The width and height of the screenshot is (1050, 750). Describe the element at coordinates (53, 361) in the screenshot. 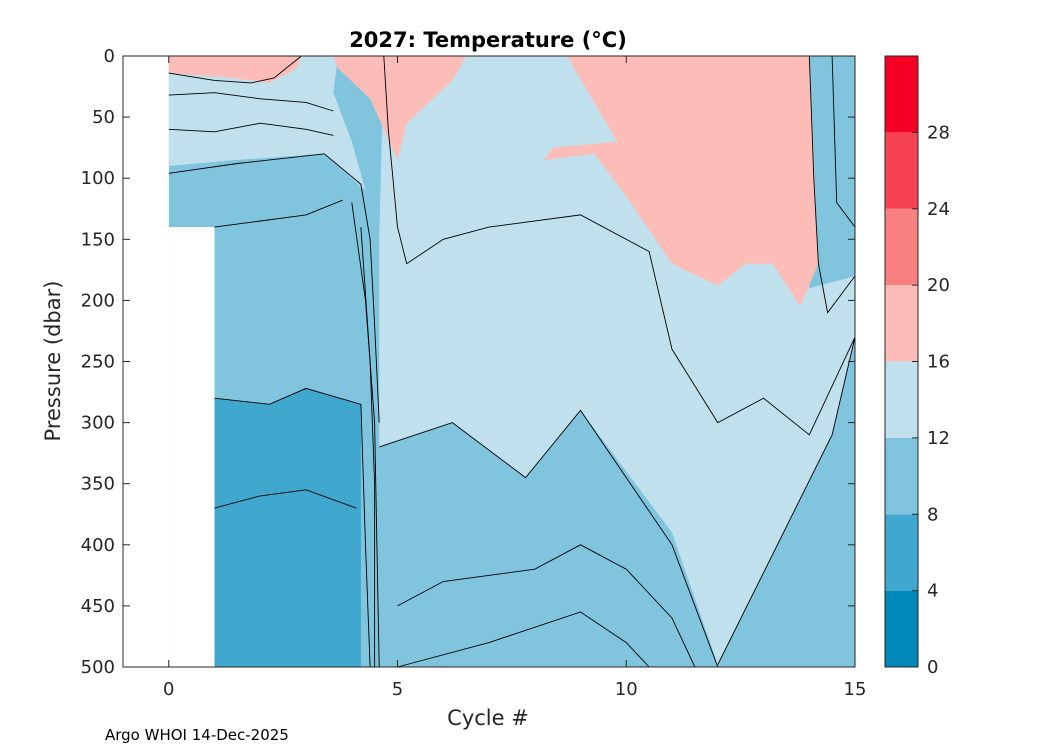

I see `y-axis-label: Pressure (dbar)` at that location.